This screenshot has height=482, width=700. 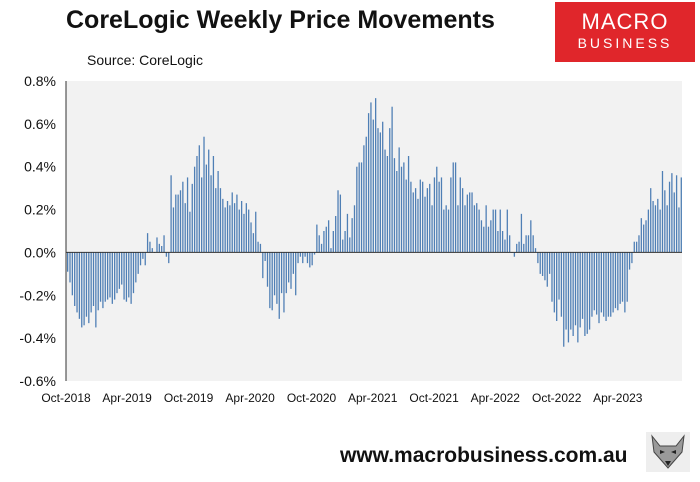 I want to click on y-ticks-group: 0.8% 0.6% 0.4% 0.2% 0.0% -0.2% -0.4% -0.6%, so click(x=37, y=231).